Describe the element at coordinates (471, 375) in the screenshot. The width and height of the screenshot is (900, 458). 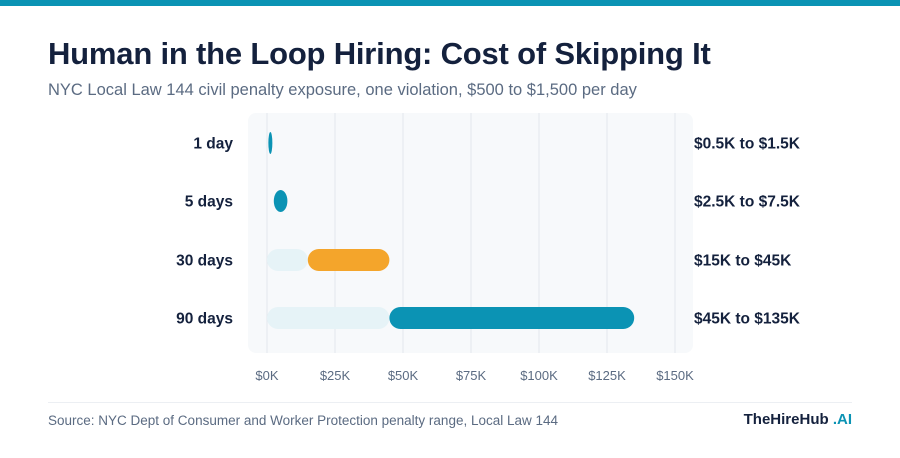
I see `x-tick-label: $75K` at that location.